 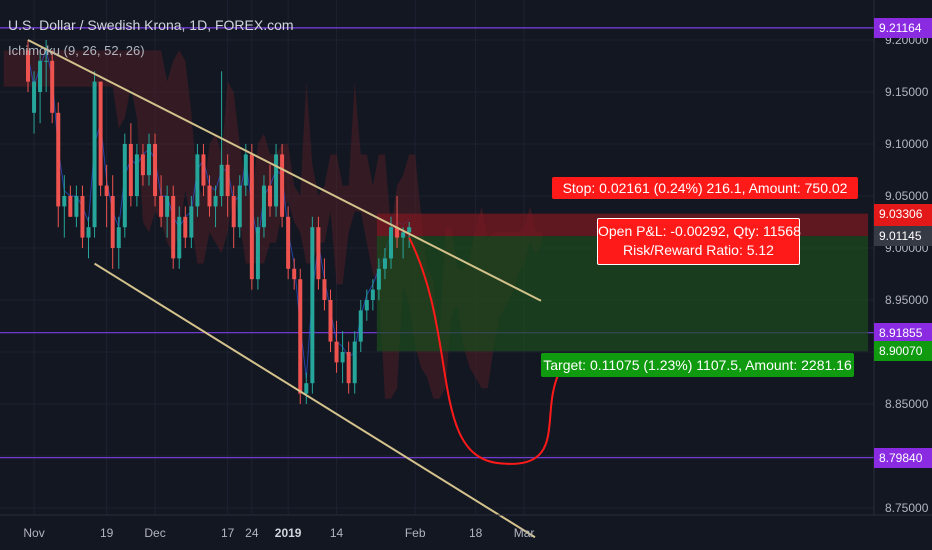 What do you see at coordinates (903, 457) in the screenshot?
I see `price-tag: 8.79840` at bounding box center [903, 457].